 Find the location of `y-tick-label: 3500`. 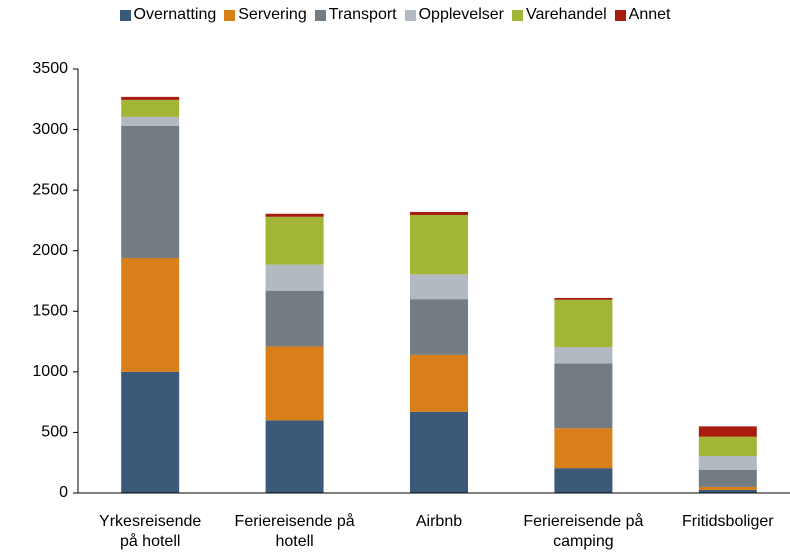

y-tick-label: 3500 is located at coordinates (50, 68).